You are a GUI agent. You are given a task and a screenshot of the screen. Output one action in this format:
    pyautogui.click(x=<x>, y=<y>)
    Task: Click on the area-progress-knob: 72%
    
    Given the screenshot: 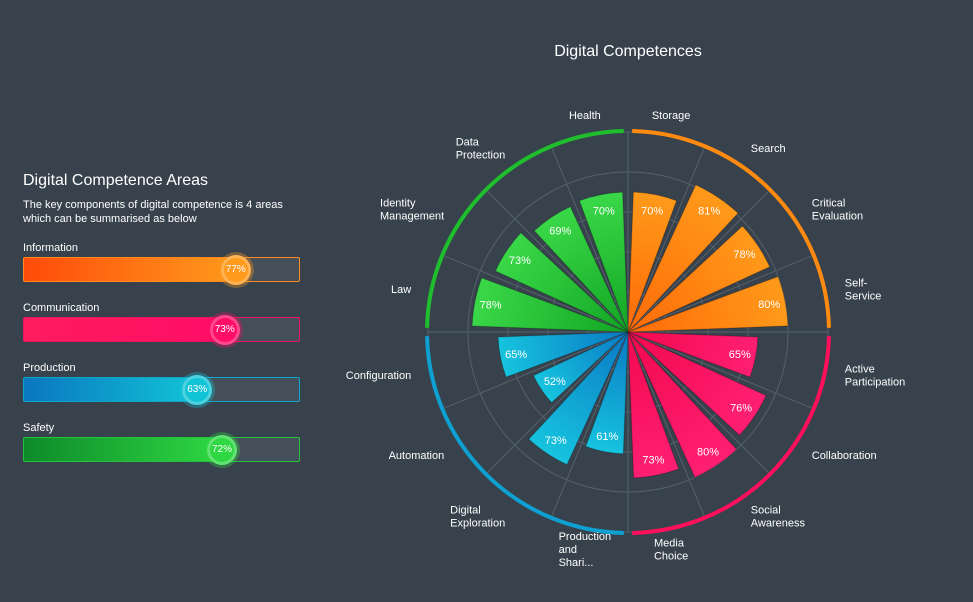 What is the action you would take?
    pyautogui.click(x=222, y=449)
    